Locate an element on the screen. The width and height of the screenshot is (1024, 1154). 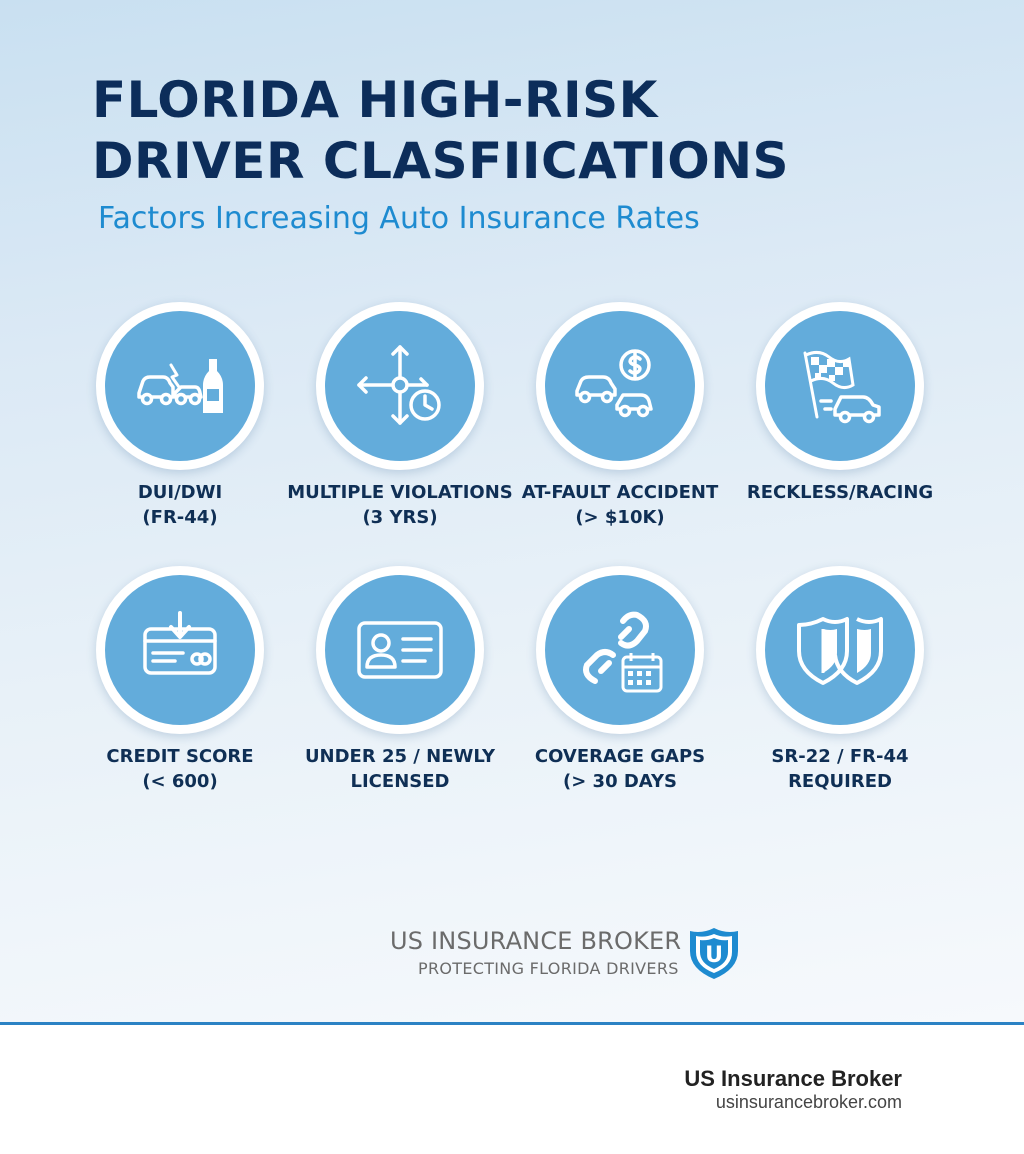
footer-url: usinsurancebroker.com is located at coordinates (808, 1102).